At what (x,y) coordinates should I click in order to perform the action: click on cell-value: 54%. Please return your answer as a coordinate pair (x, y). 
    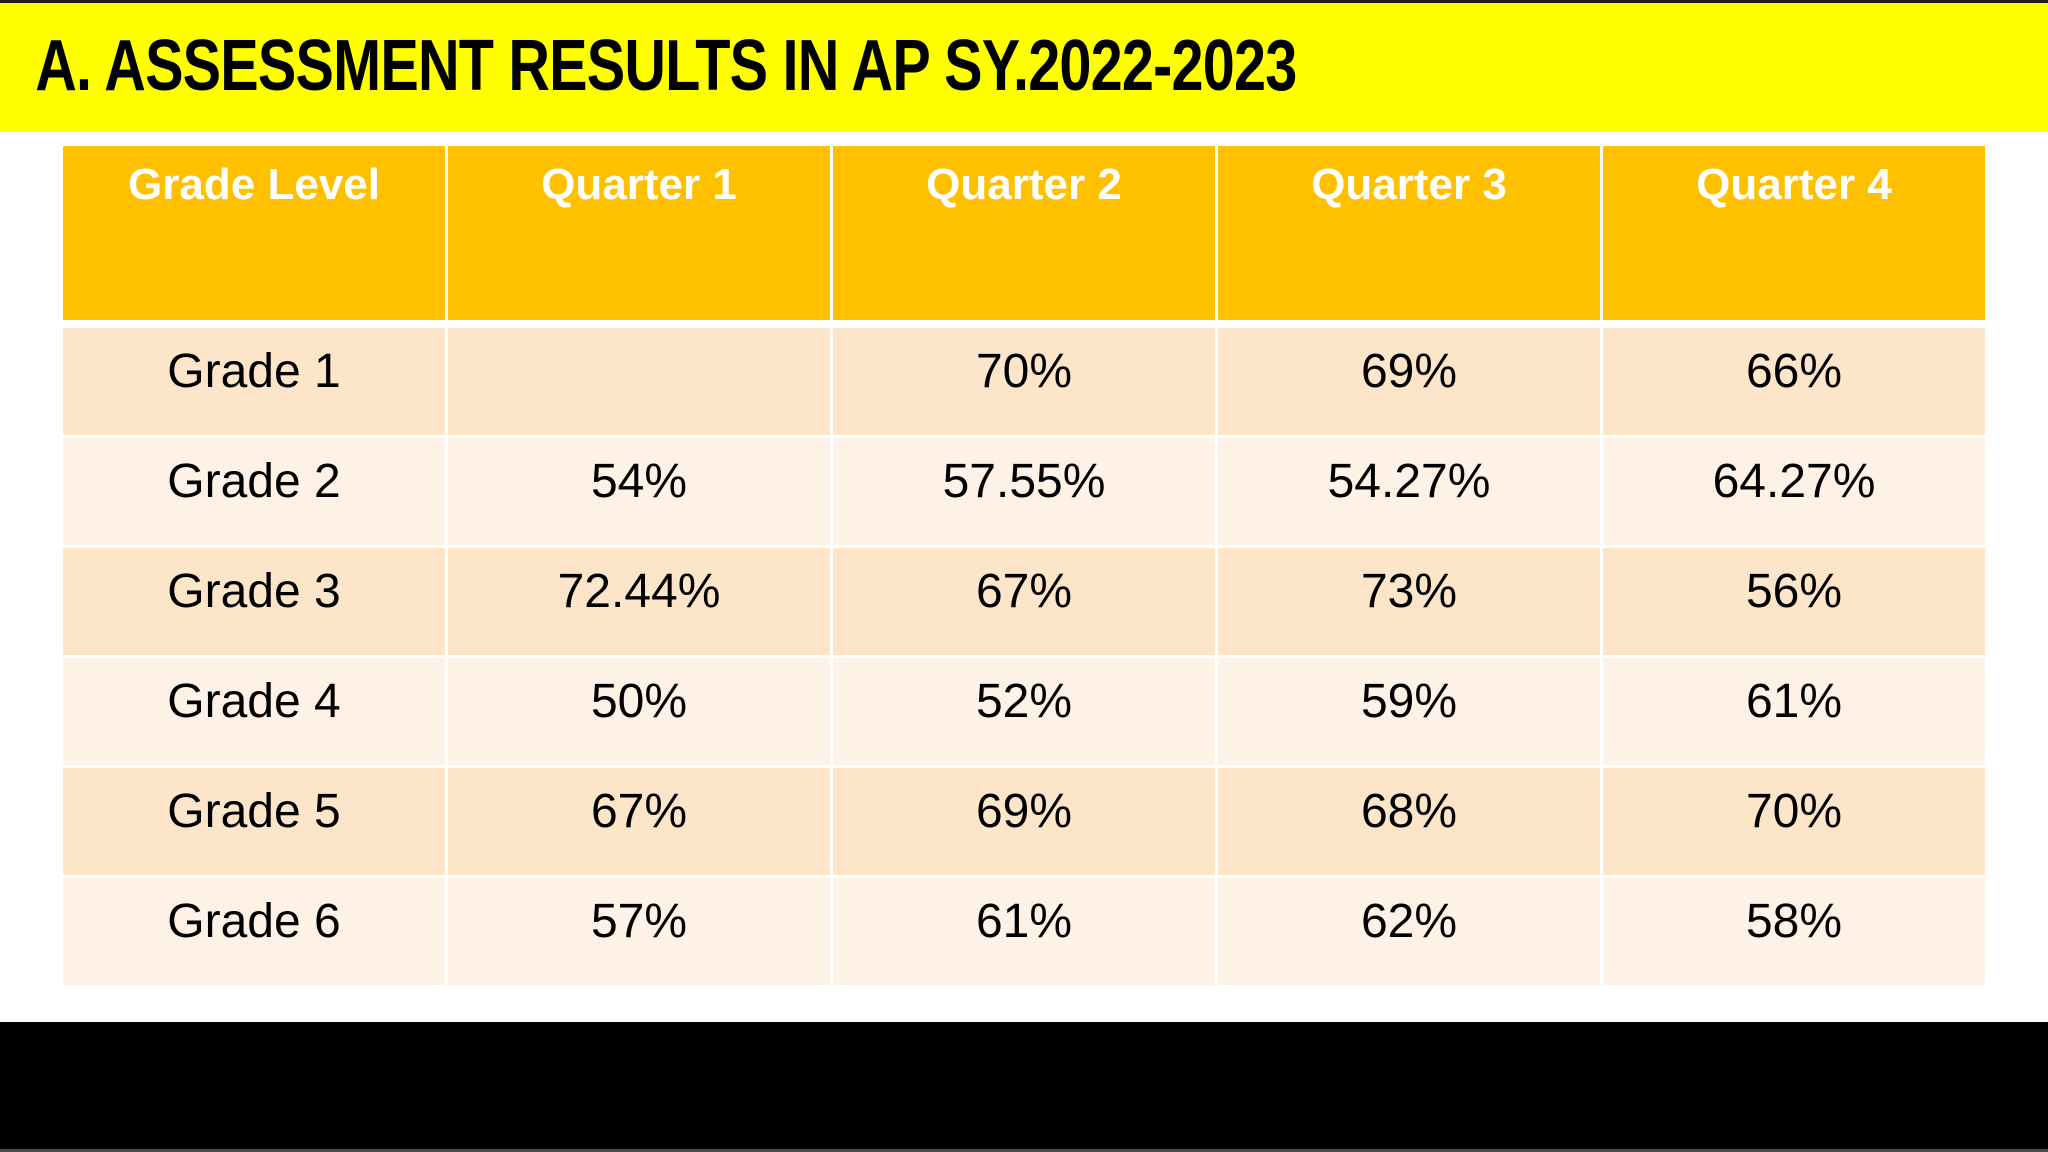
    Looking at the image, I should click on (639, 491).